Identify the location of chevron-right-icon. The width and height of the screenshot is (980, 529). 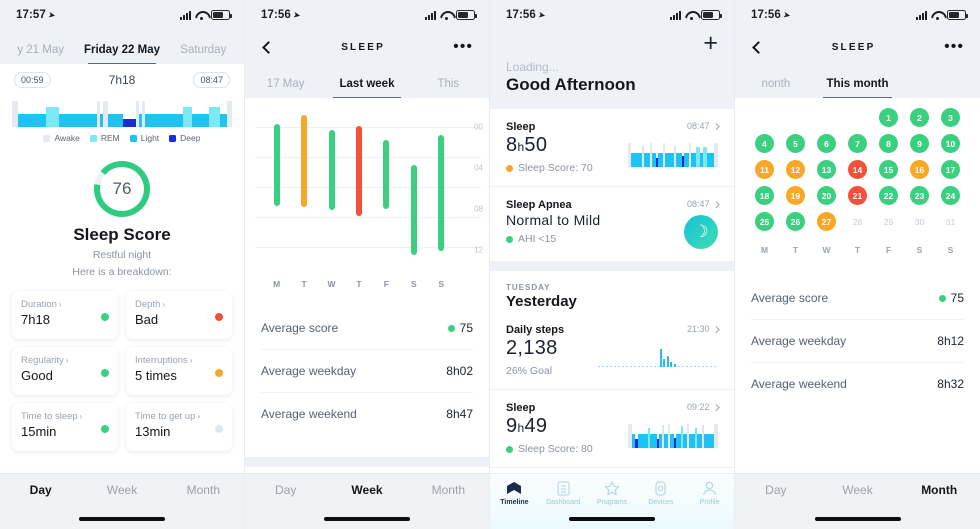
(715, 329).